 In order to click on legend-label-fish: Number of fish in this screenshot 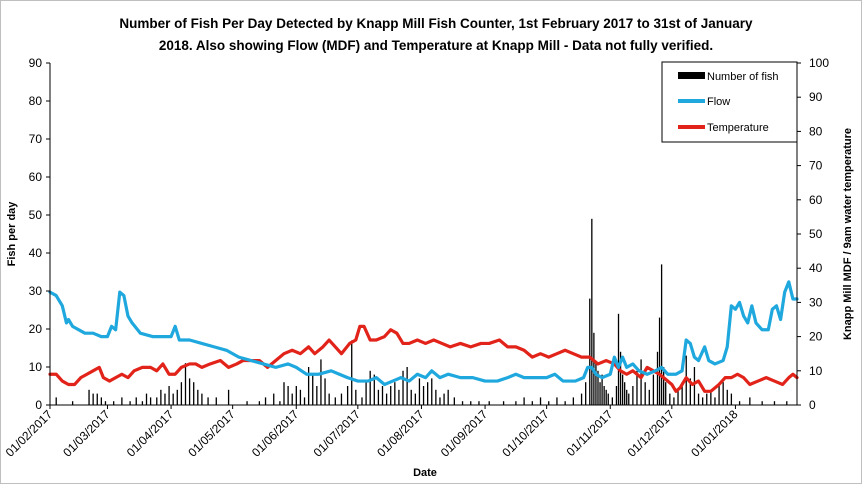, I will do `click(743, 77)`.